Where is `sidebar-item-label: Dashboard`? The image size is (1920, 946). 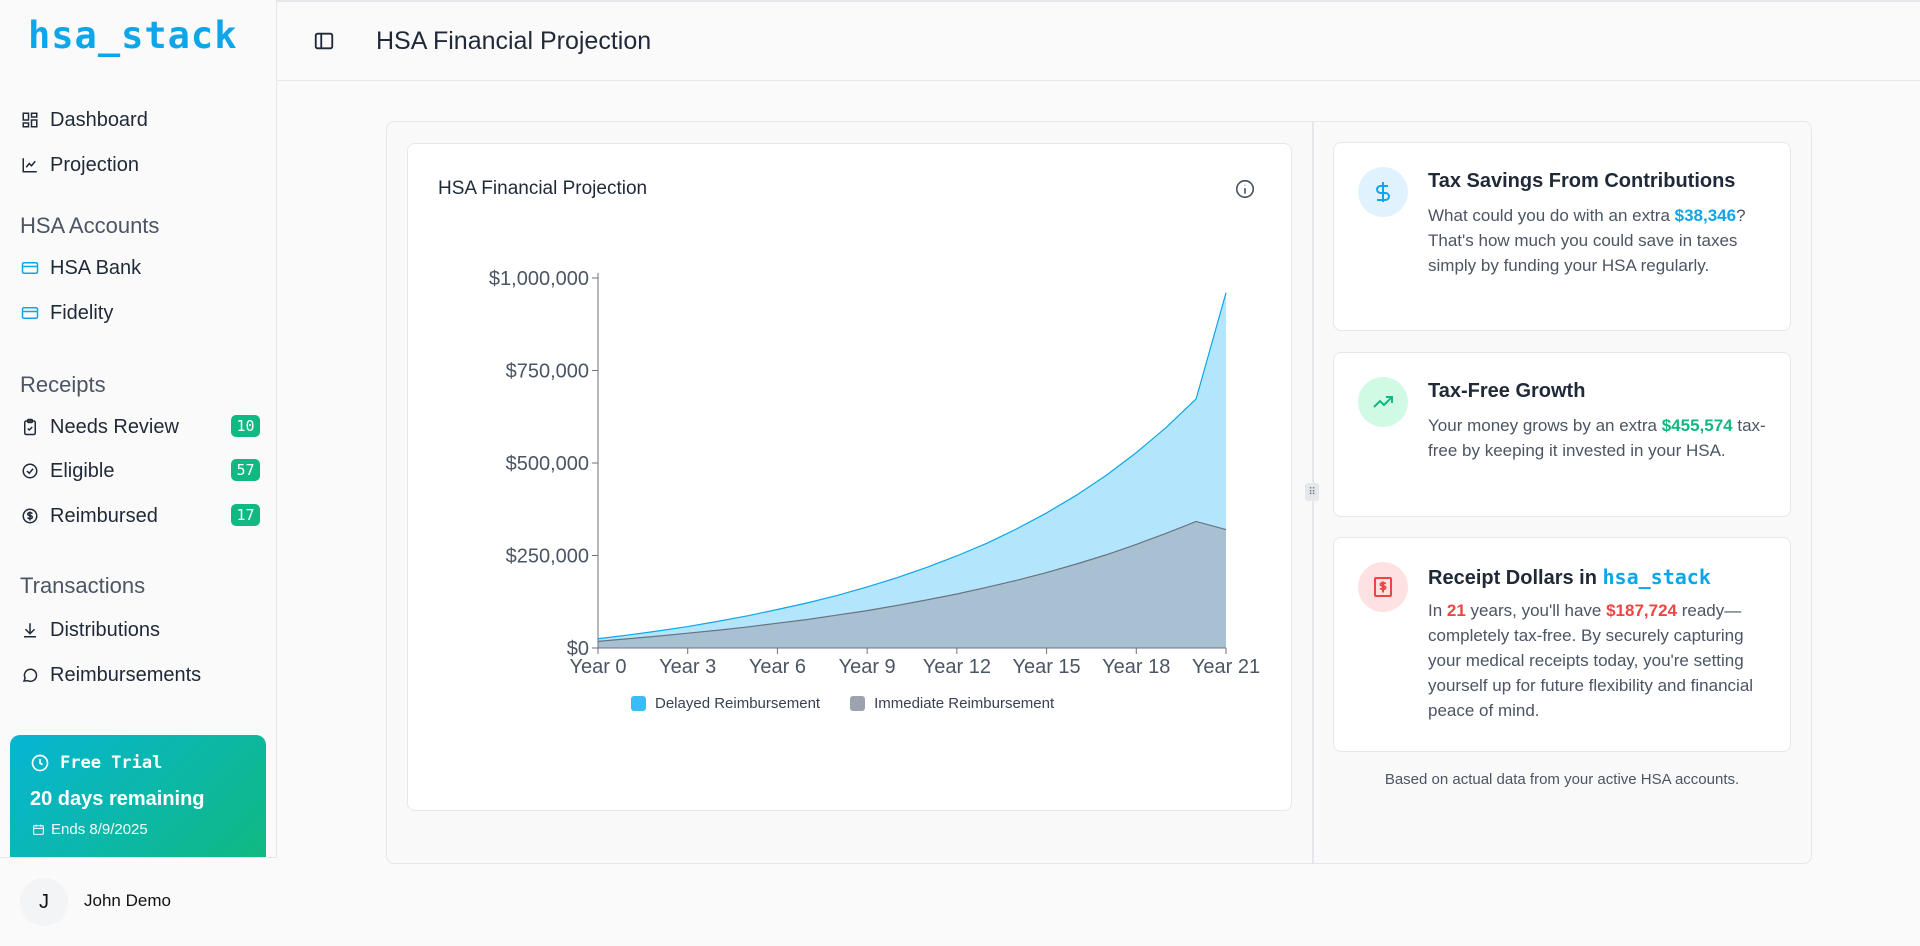
sidebar-item-label: Dashboard is located at coordinates (99, 119).